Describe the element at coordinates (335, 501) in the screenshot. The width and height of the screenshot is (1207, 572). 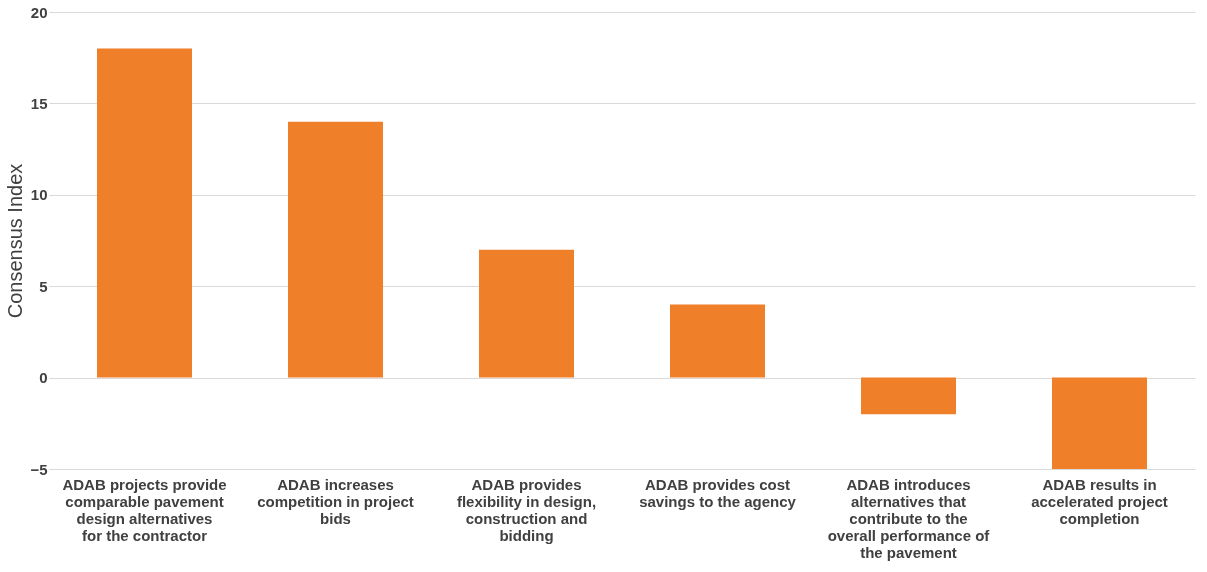
I see `x-tick-label: ADAB increases competition in project bids` at that location.